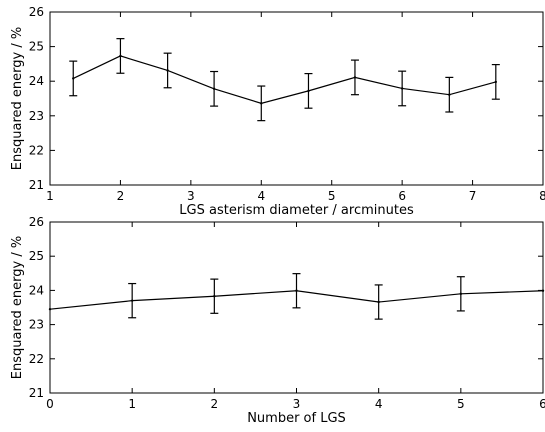  Describe the element at coordinates (473, 196) in the screenshot. I see `x-tick-label: 7` at that location.